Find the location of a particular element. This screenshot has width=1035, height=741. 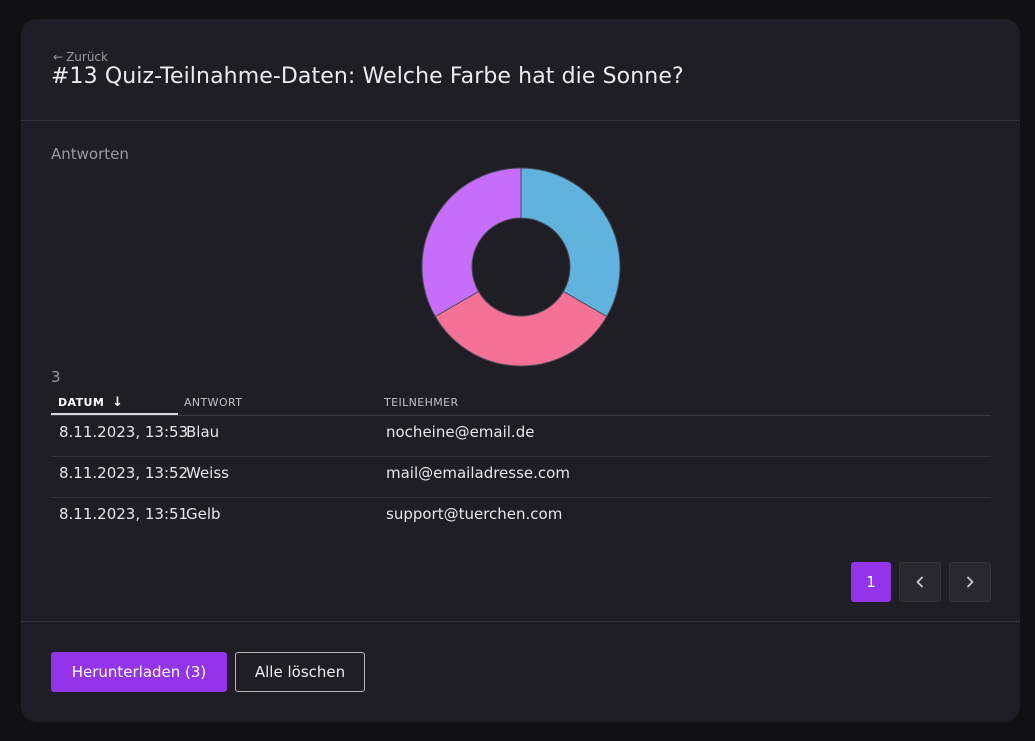

sort-indicator-underline is located at coordinates (114, 414).